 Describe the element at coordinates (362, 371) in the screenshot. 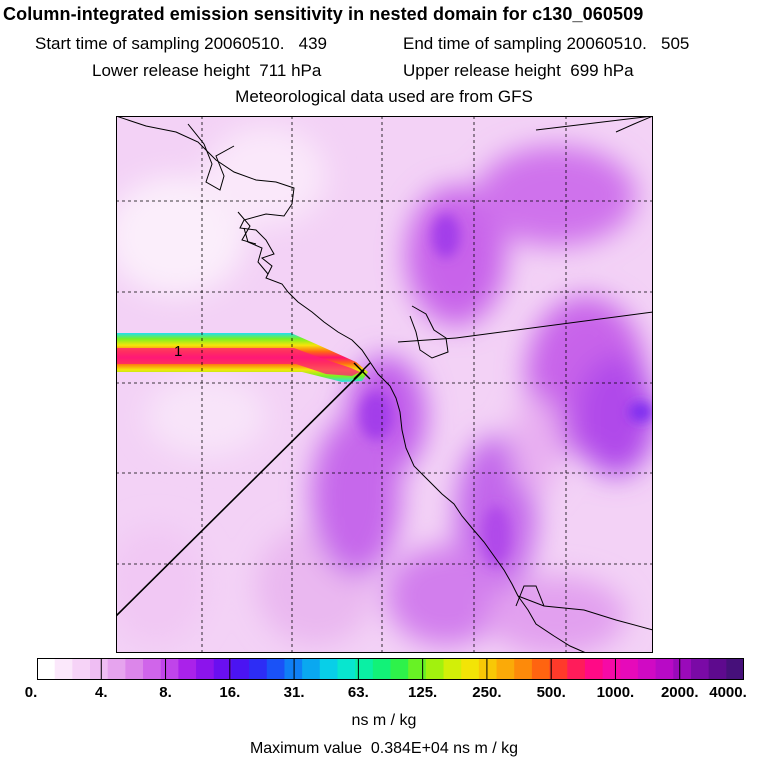

I see `release-point-marker` at that location.